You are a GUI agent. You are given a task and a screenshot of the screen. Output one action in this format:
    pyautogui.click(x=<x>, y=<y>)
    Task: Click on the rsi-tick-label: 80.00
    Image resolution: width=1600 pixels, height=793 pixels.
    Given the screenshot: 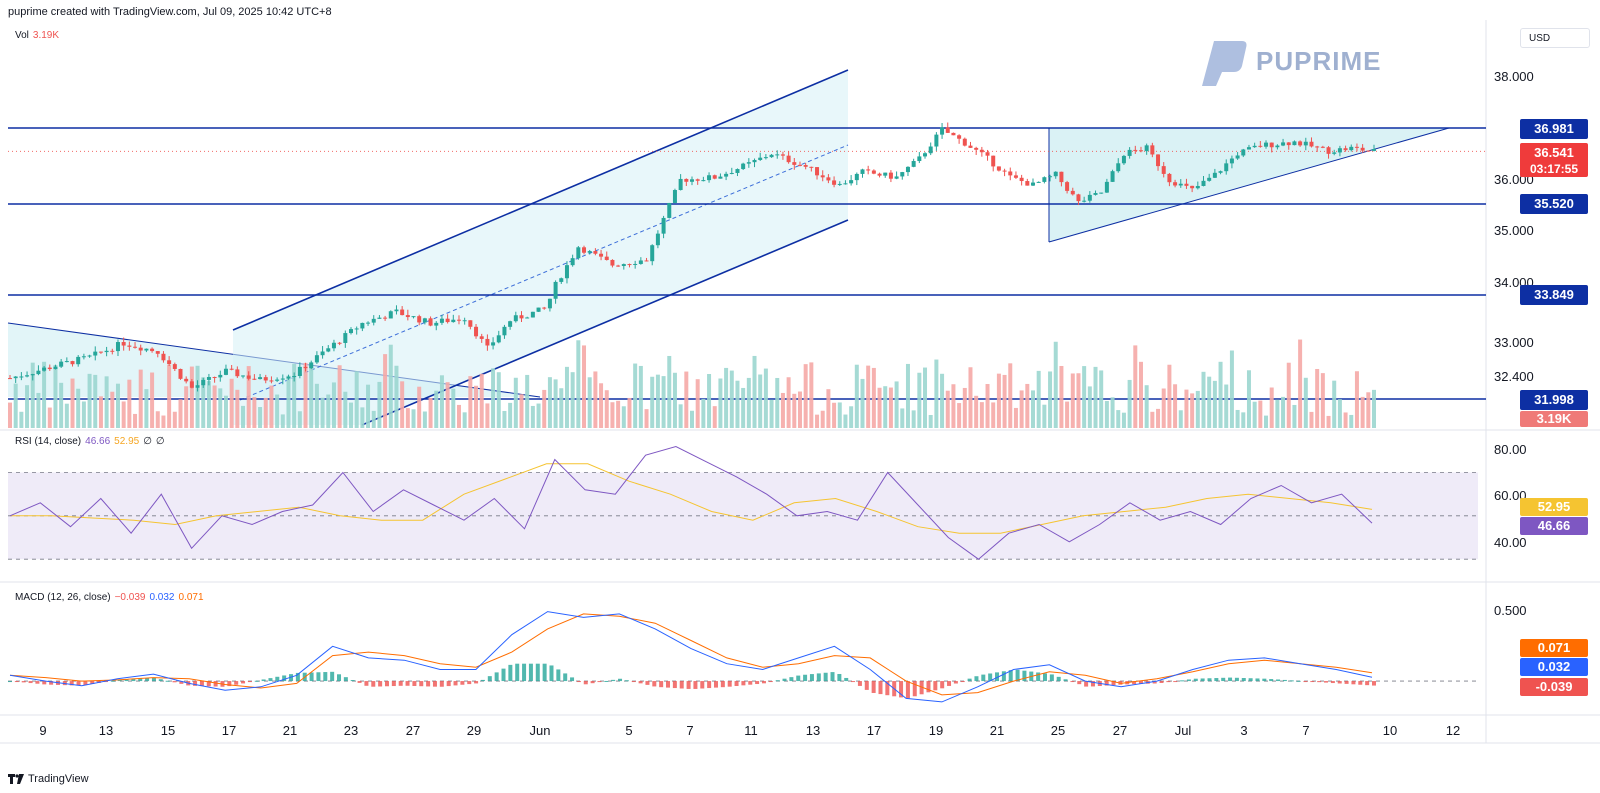 What is the action you would take?
    pyautogui.click(x=1510, y=449)
    